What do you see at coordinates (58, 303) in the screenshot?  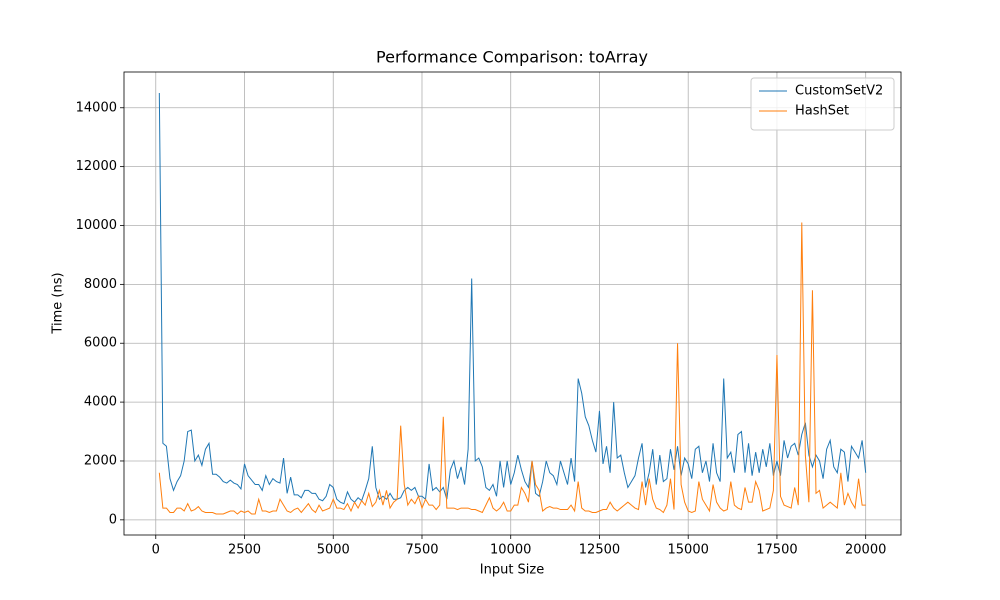 I see `y-axis-label: Time (ns)` at bounding box center [58, 303].